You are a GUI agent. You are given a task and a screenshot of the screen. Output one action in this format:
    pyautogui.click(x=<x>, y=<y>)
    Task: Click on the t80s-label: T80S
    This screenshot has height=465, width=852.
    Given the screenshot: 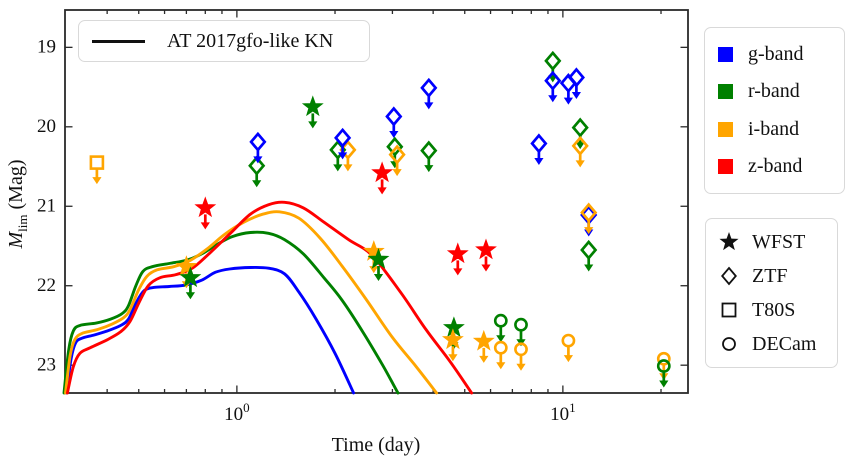 What is the action you would take?
    pyautogui.click(x=774, y=309)
    